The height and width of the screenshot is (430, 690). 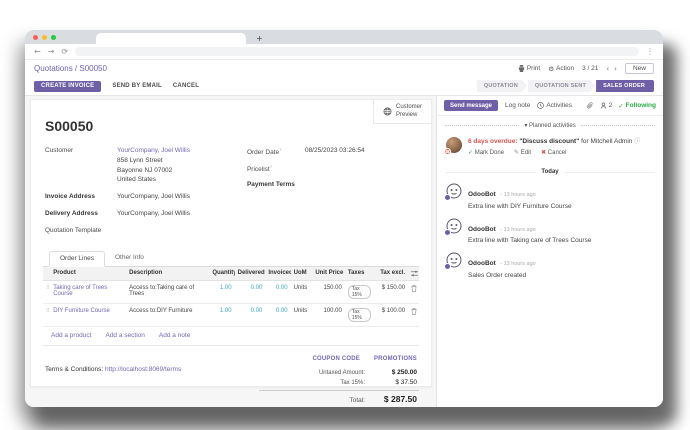 I want to click on create-invoice-button: CREATE INVOICE, so click(x=68, y=86).